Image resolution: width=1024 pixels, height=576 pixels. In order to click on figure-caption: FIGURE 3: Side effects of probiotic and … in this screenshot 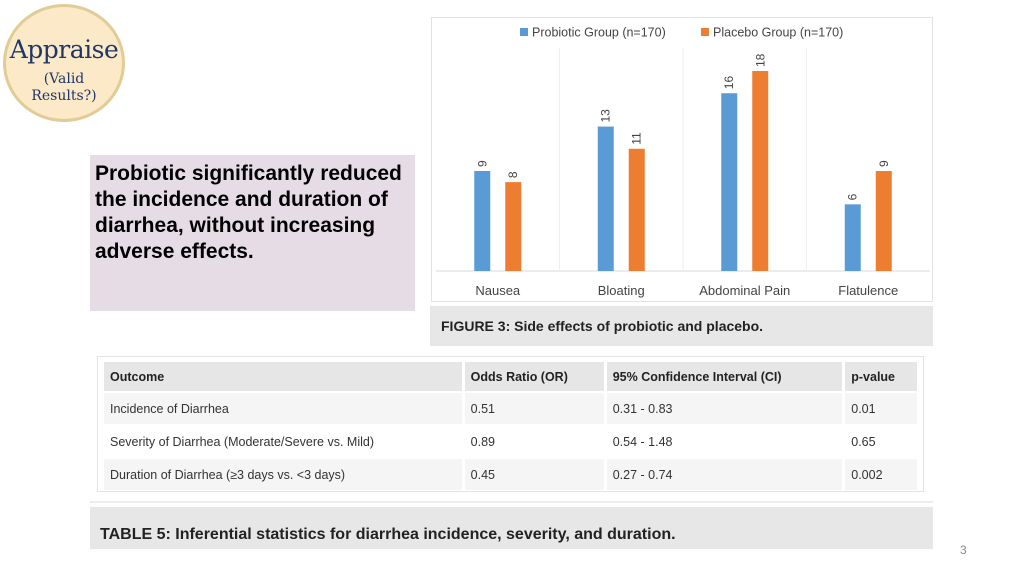, I will do `click(681, 326)`.